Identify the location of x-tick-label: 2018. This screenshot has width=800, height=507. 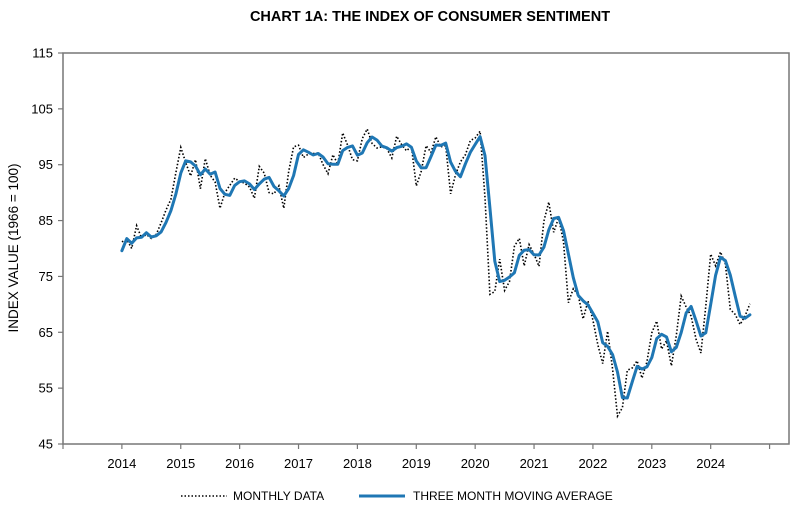
(357, 463).